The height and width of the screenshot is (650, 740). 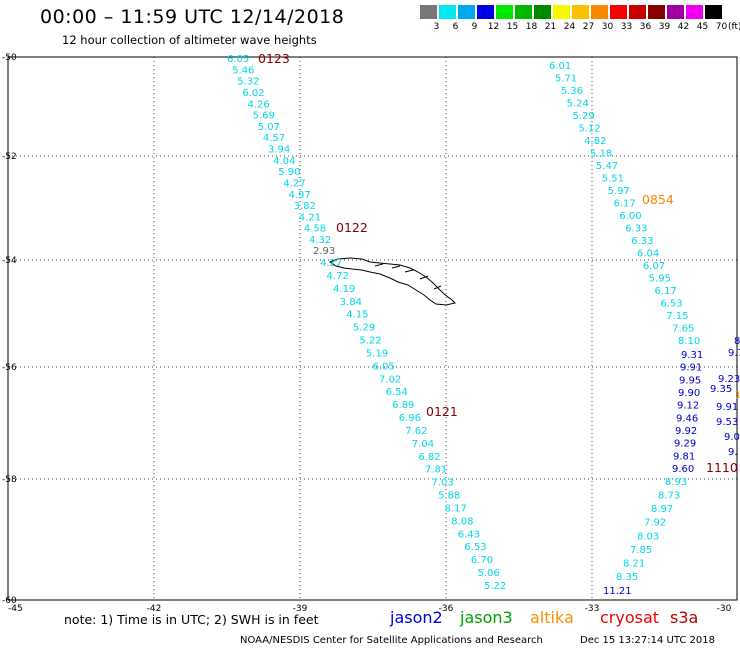 I want to click on wave-height-value: 5.46, so click(x=243, y=70).